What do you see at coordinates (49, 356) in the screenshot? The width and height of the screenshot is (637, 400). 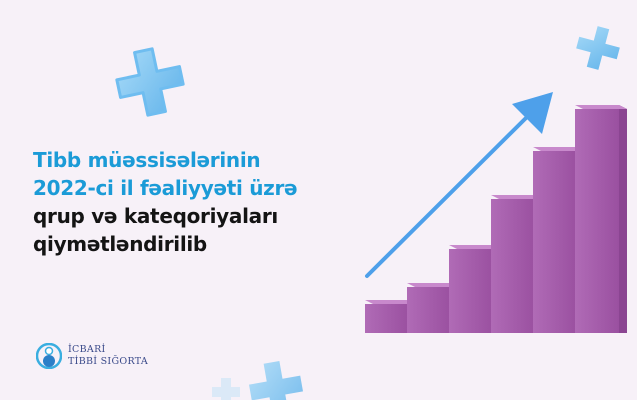 I see `logo-icon` at bounding box center [49, 356].